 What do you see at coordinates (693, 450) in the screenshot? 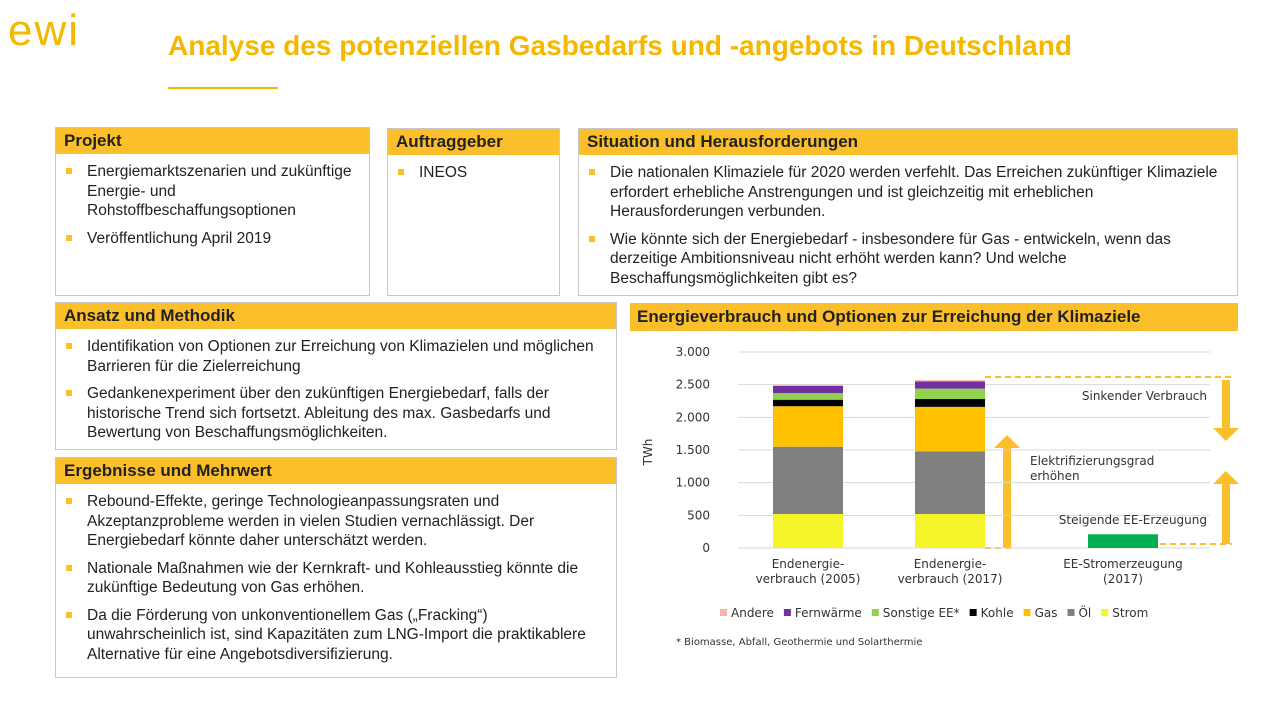
I see `y-tick-label: 1.500` at bounding box center [693, 450].